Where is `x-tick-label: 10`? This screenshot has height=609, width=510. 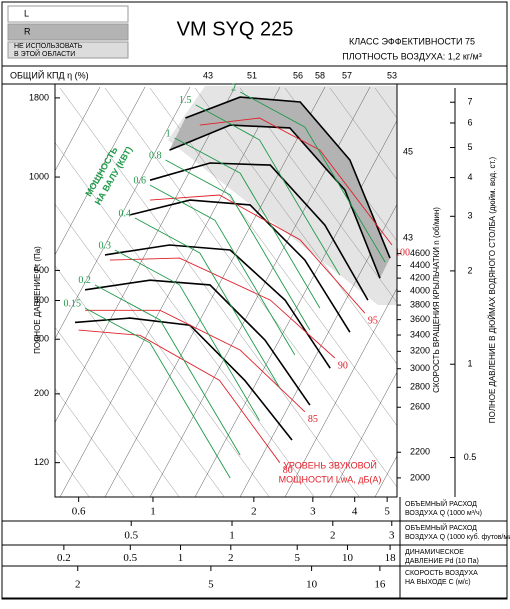
x-tick-label: 10 is located at coordinates (312, 585).